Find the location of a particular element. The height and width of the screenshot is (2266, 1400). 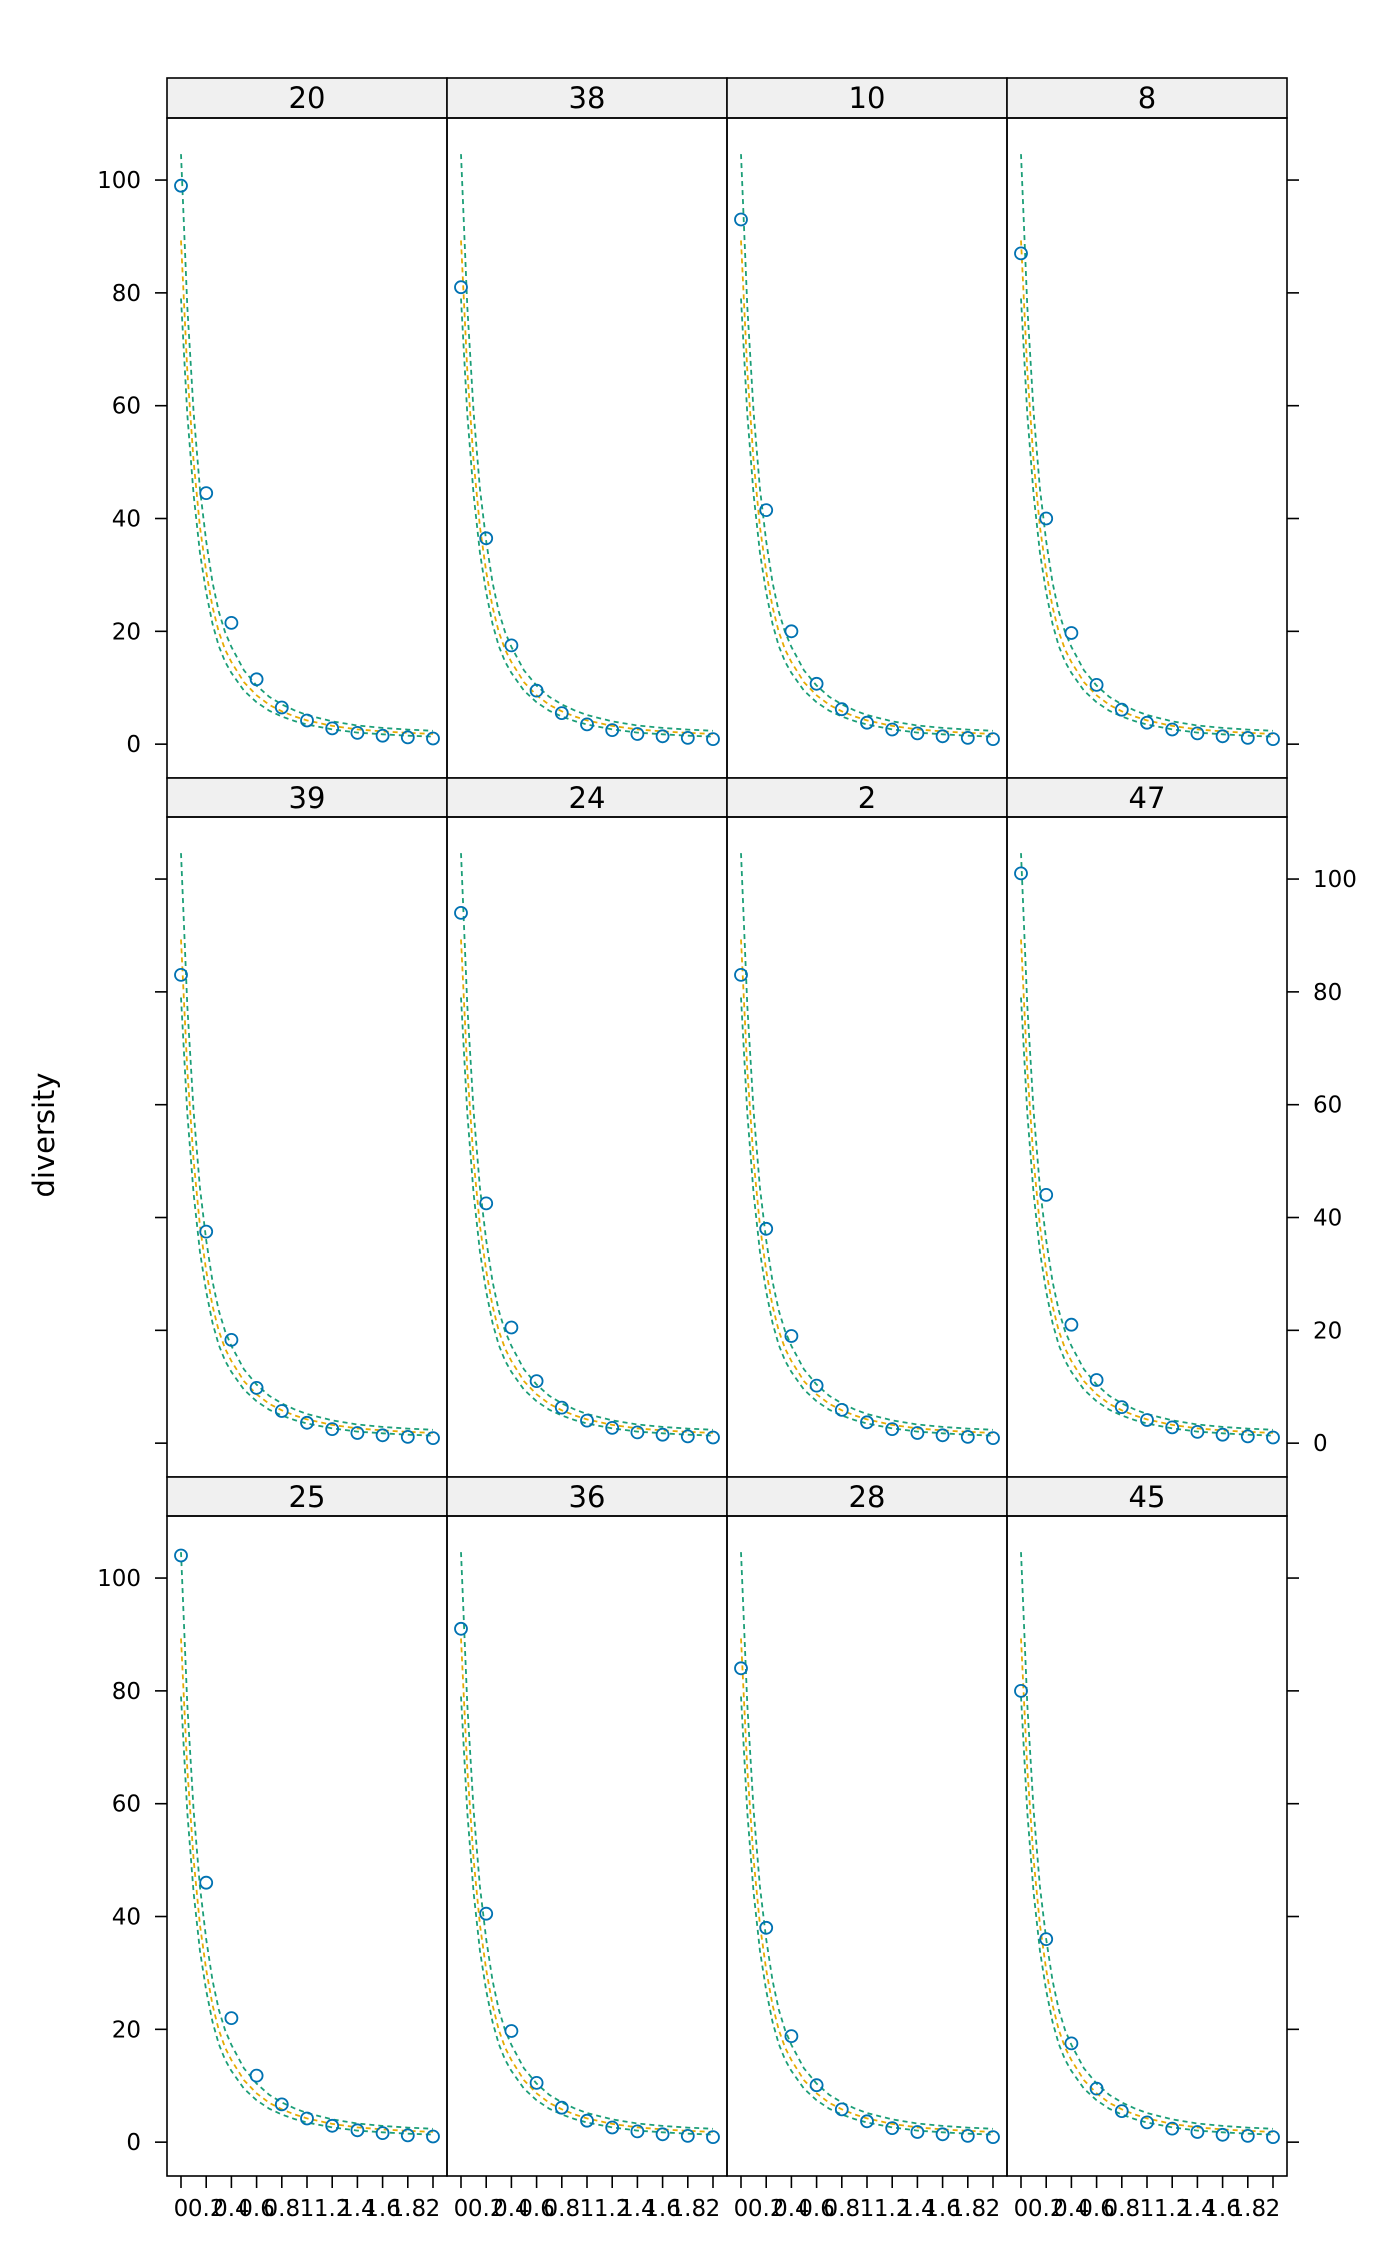

panel-47: 47 0 20 40 60 80 100 is located at coordinates (1181, 1127).